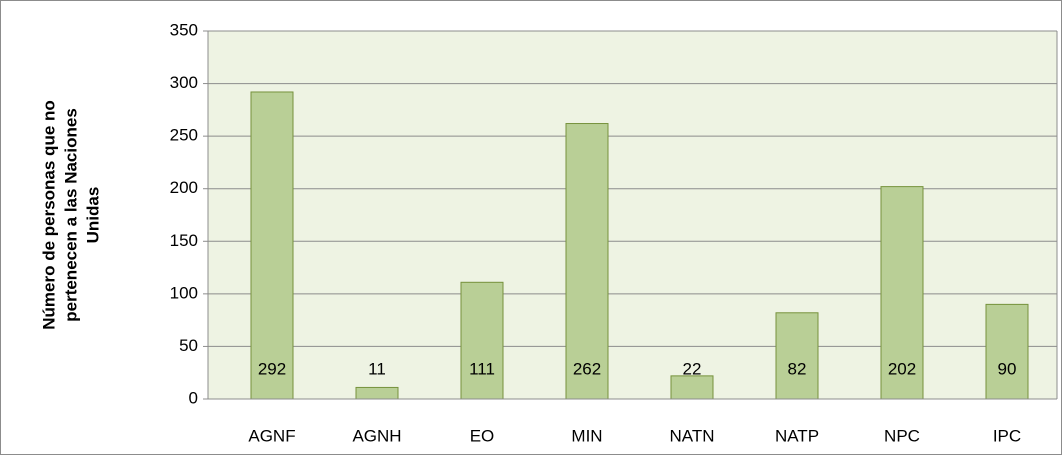 The height and width of the screenshot is (455, 1062). What do you see at coordinates (184, 292) in the screenshot?
I see `y-tick-label: 100` at bounding box center [184, 292].